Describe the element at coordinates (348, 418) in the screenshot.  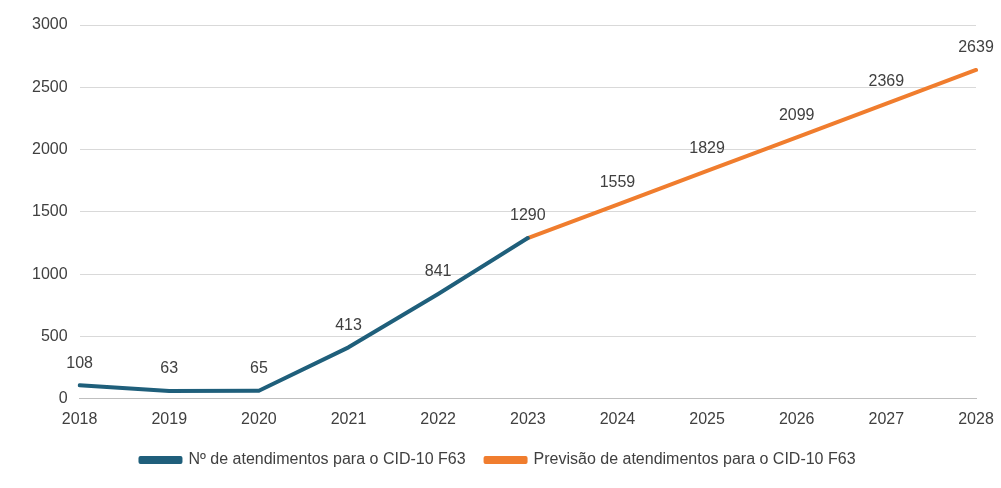
I see `x-tick-label: 2021` at that location.